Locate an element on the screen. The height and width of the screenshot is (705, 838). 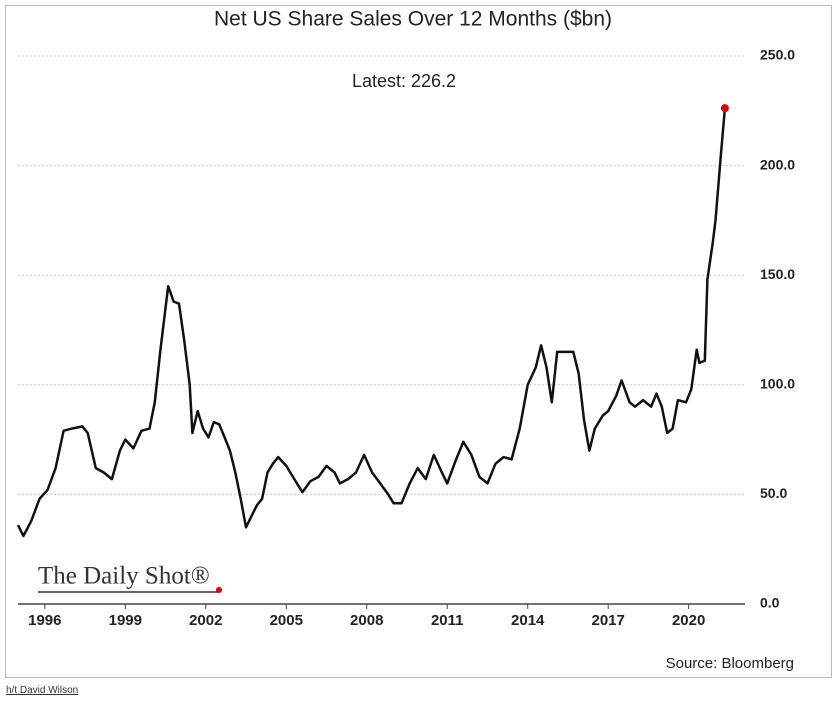
logo-dot is located at coordinates (219, 590).